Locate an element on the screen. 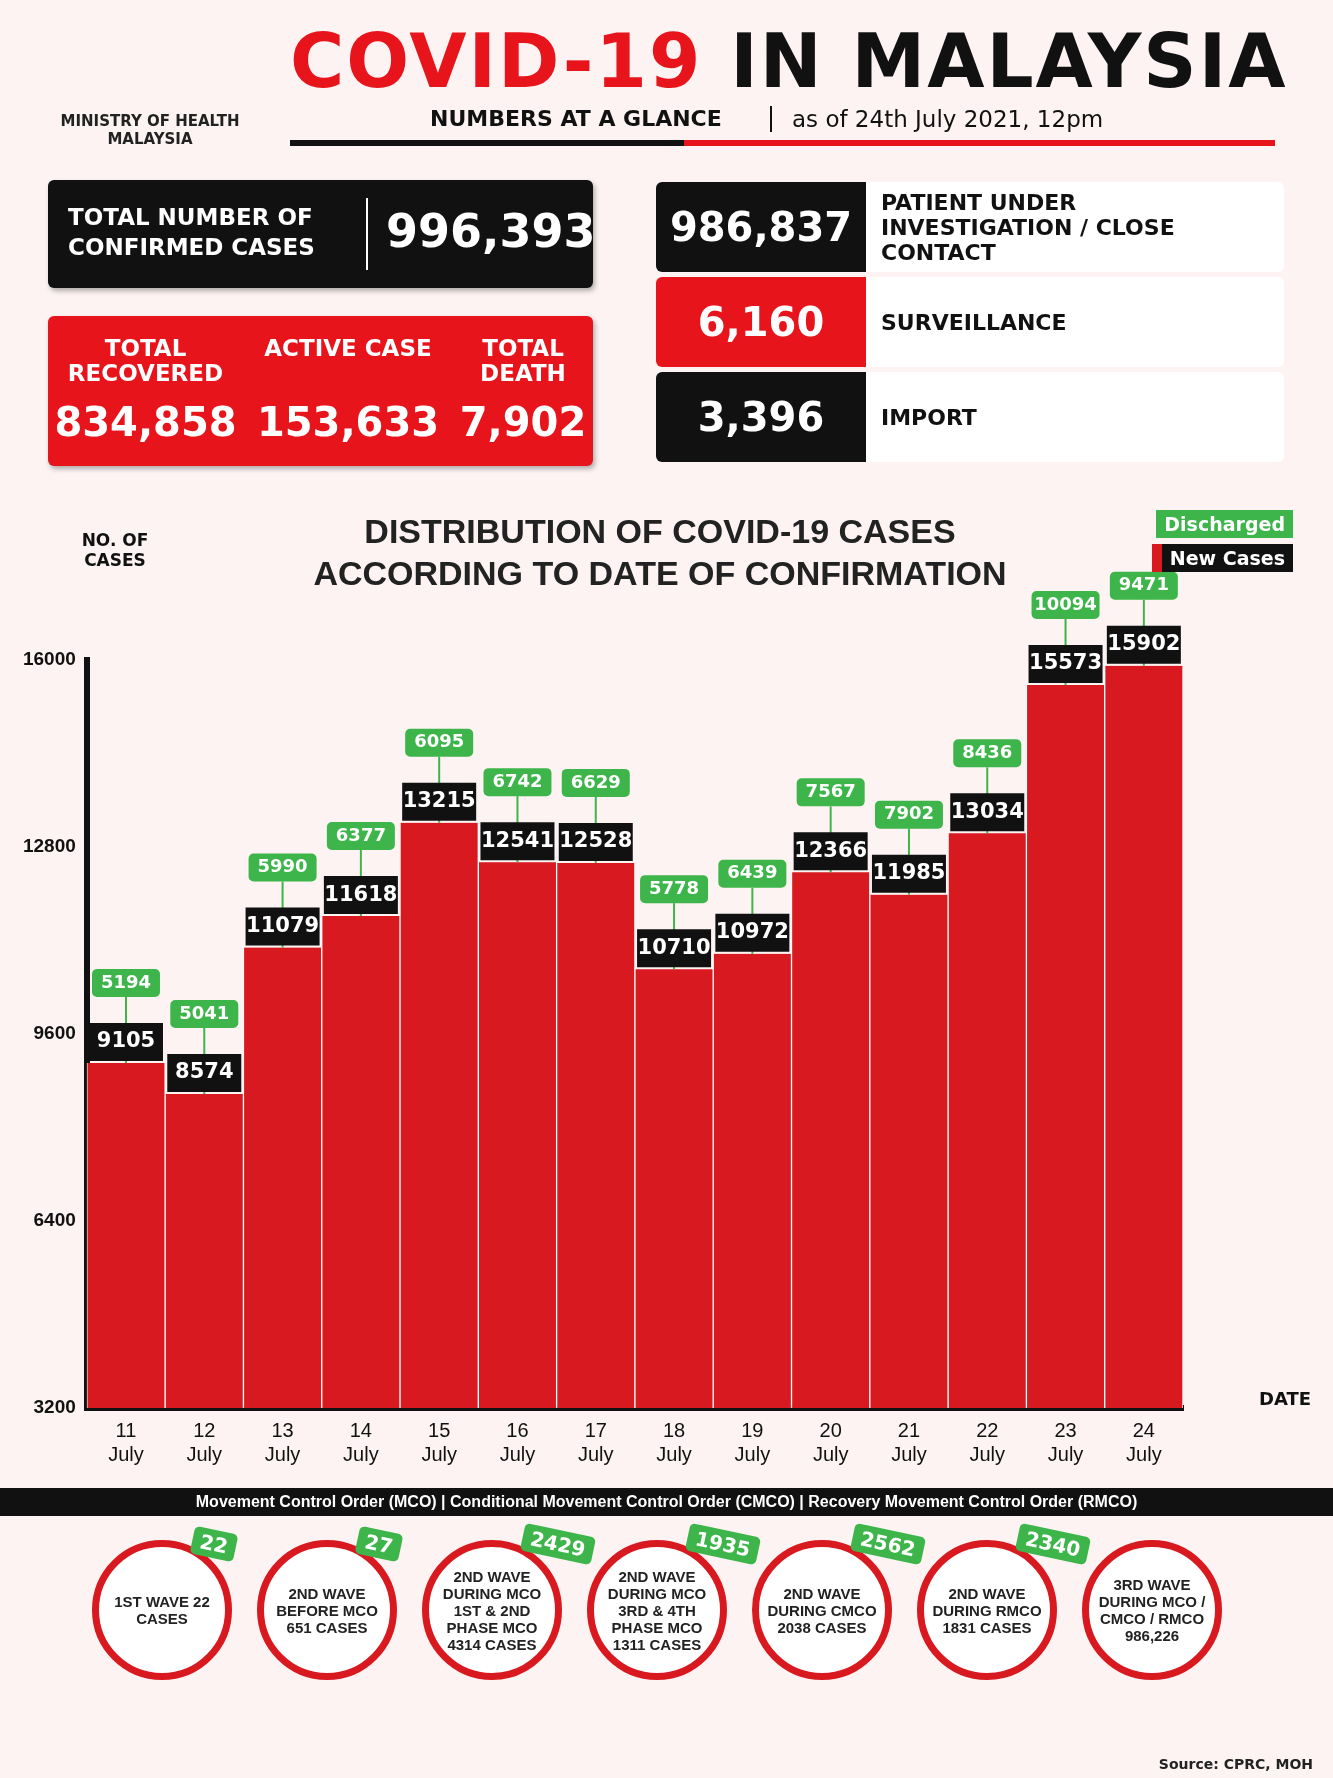 The width and height of the screenshot is (1333, 1778). x-tick-label: 13 July is located at coordinates (282, 1441).